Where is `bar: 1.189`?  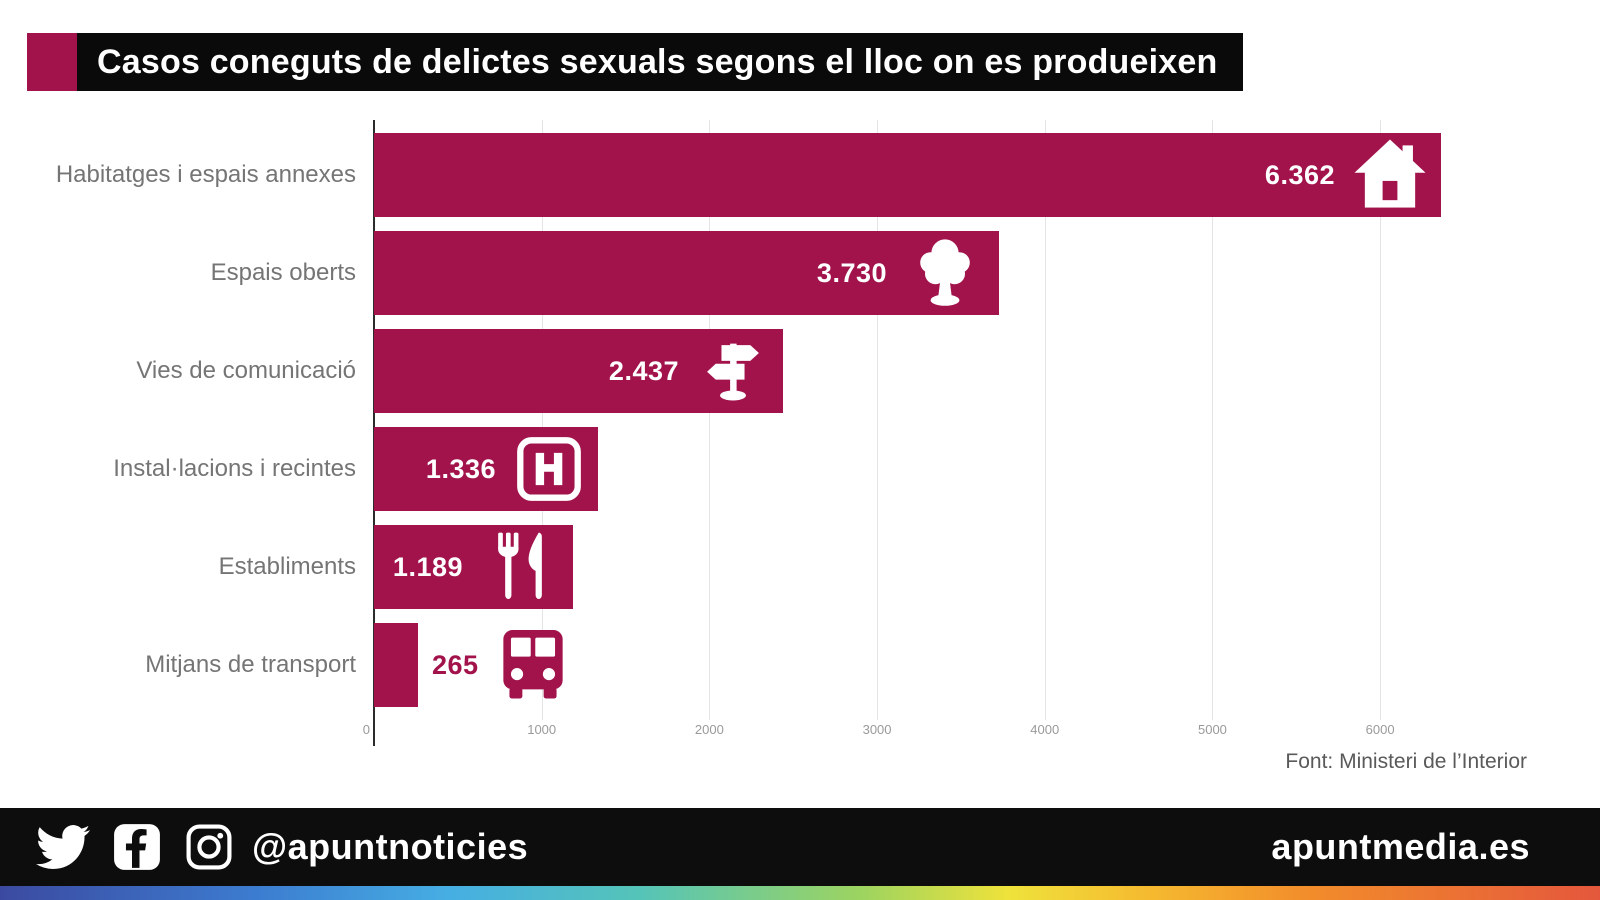
bar: 1.189 is located at coordinates (473, 567).